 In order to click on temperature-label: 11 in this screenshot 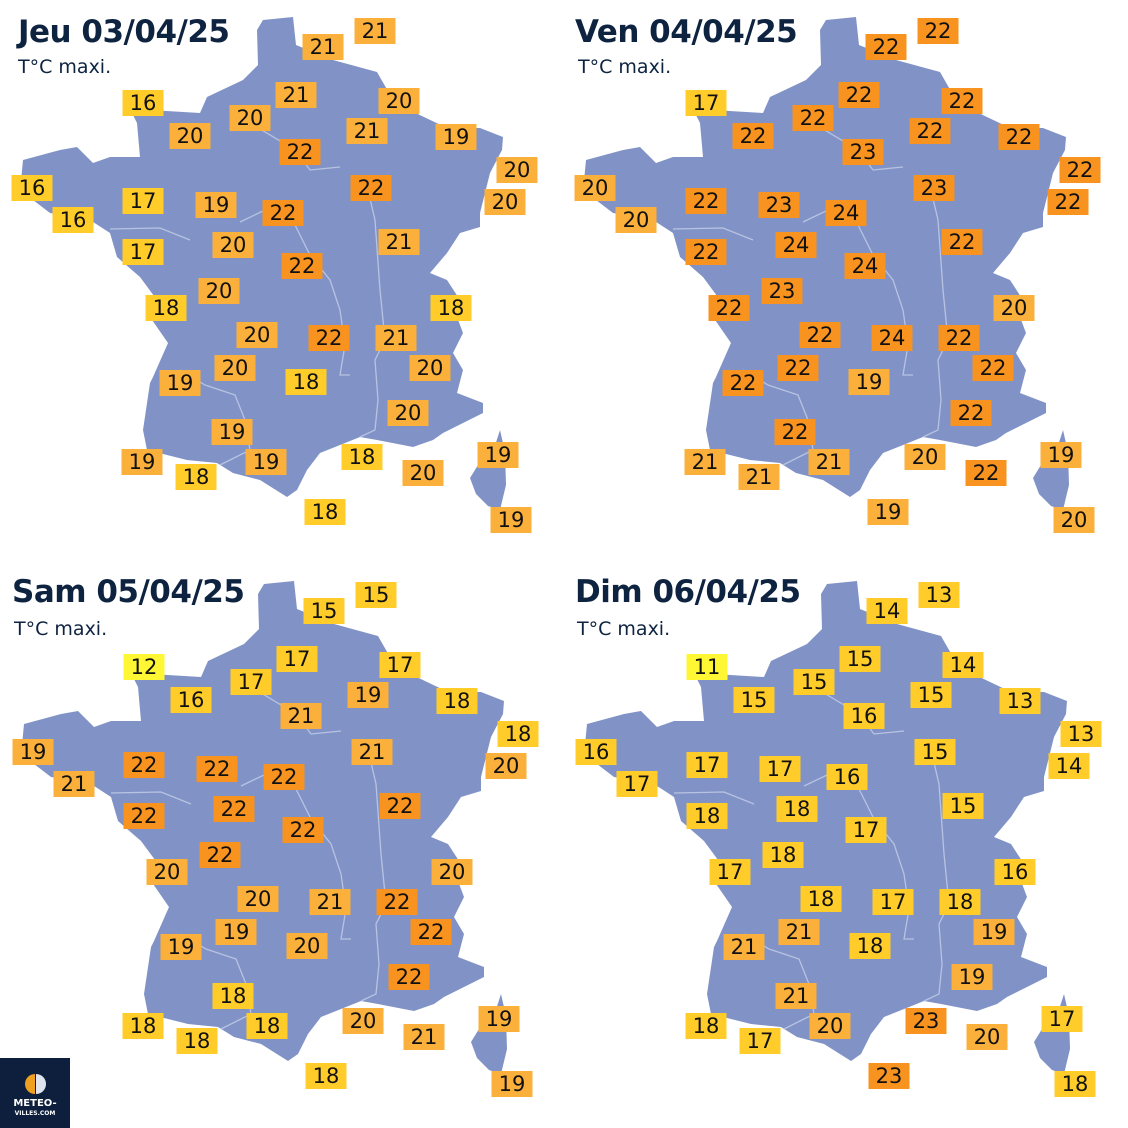, I will do `click(707, 667)`.